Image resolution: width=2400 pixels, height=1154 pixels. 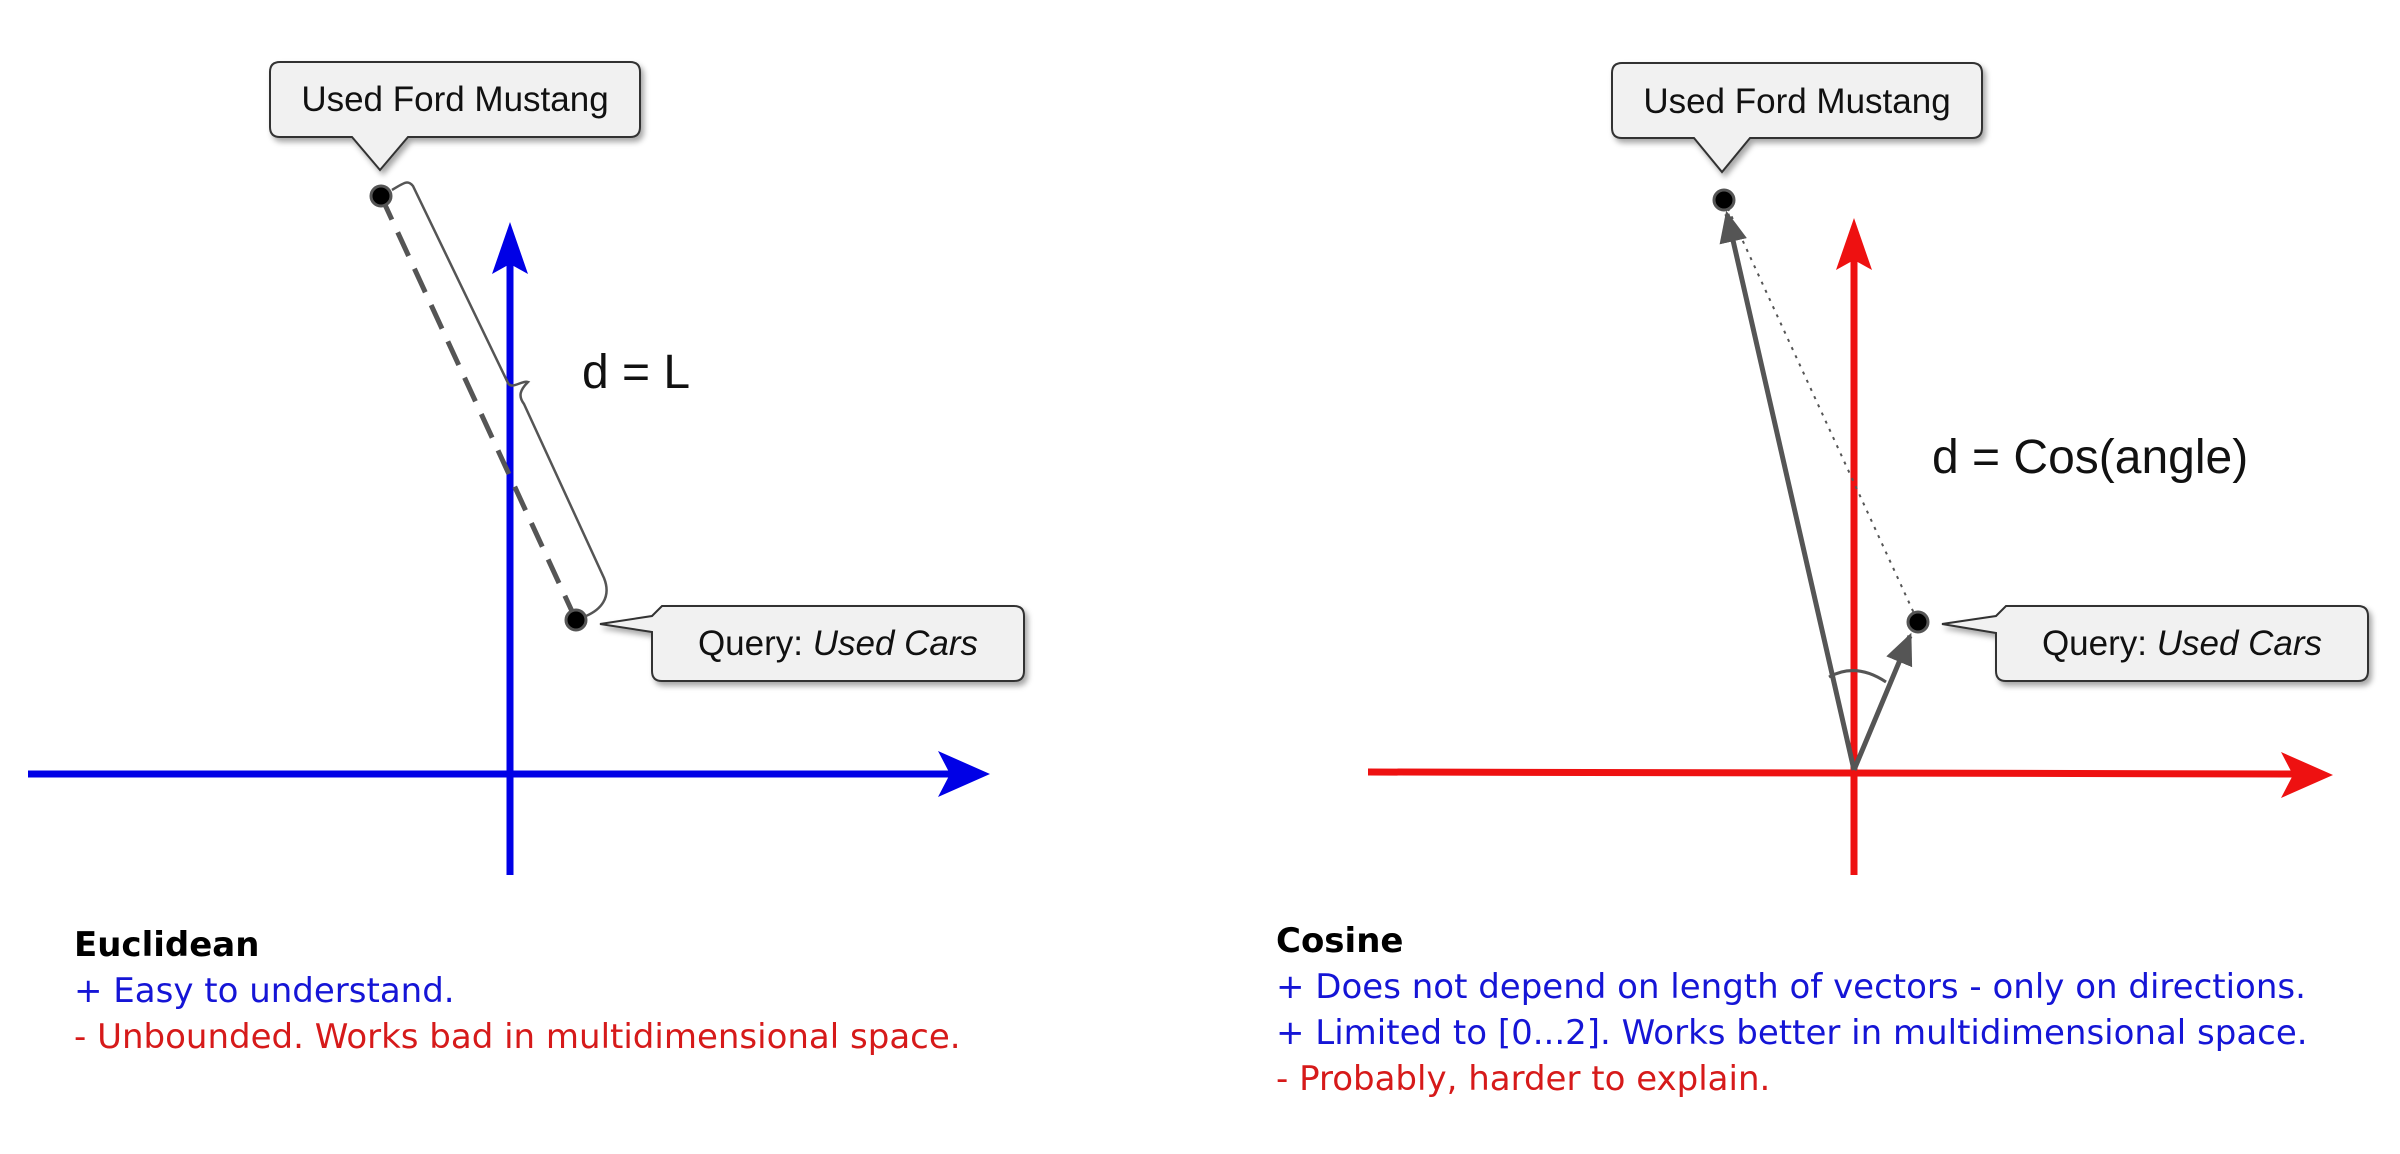 What do you see at coordinates (636, 372) in the screenshot?
I see `euclidean-formula: d = L` at bounding box center [636, 372].